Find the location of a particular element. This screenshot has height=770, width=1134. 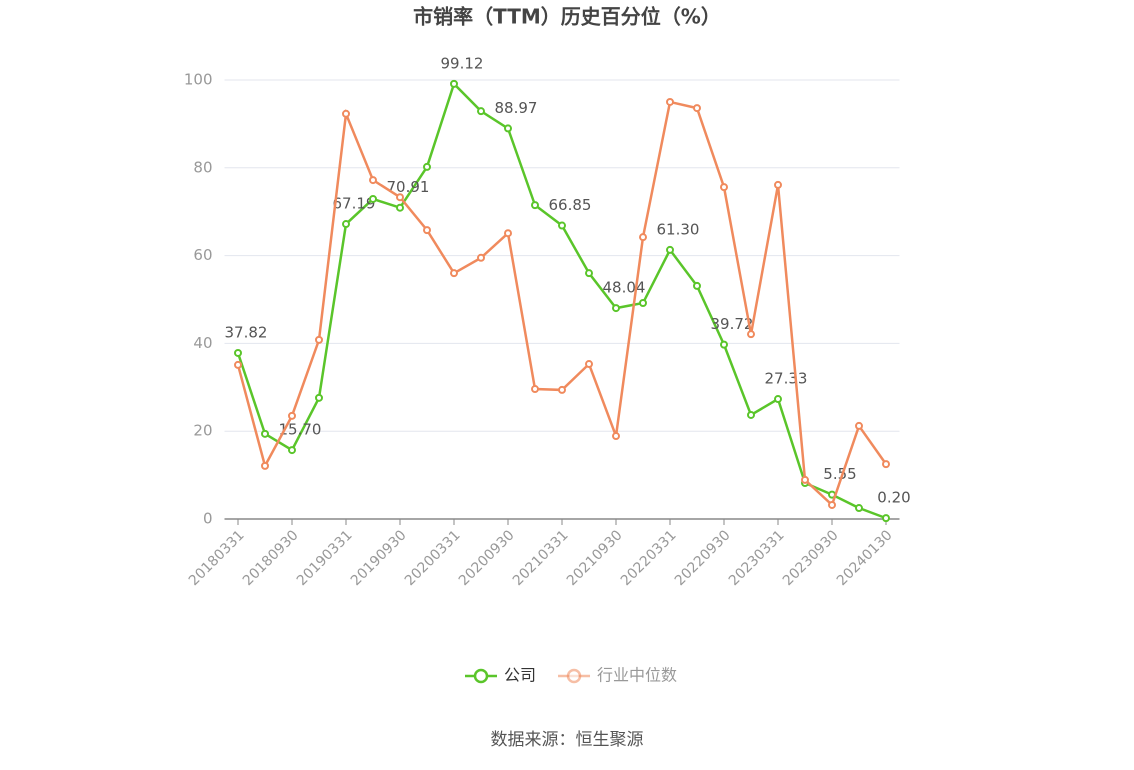

x-tick-label: 20210930 is located at coordinates (595, 558).